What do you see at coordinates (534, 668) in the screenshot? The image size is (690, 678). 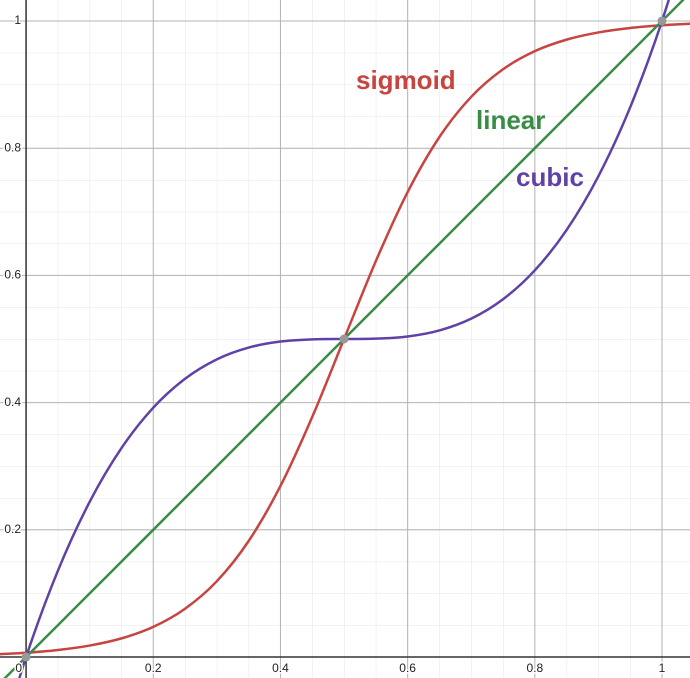 I see `x-tick-label: 0.8` at bounding box center [534, 668].